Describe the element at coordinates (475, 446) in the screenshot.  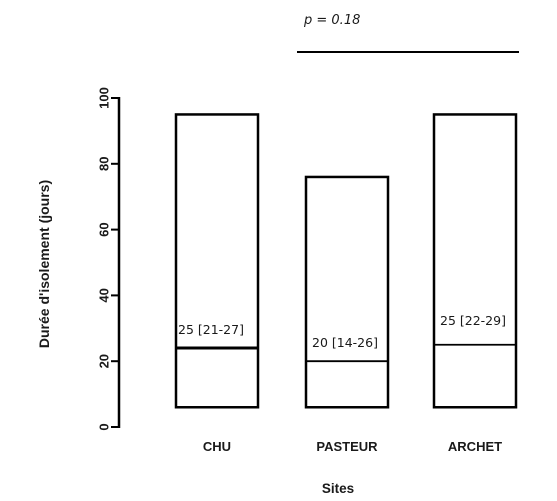
I see `x-tick-label: ARCHET` at that location.